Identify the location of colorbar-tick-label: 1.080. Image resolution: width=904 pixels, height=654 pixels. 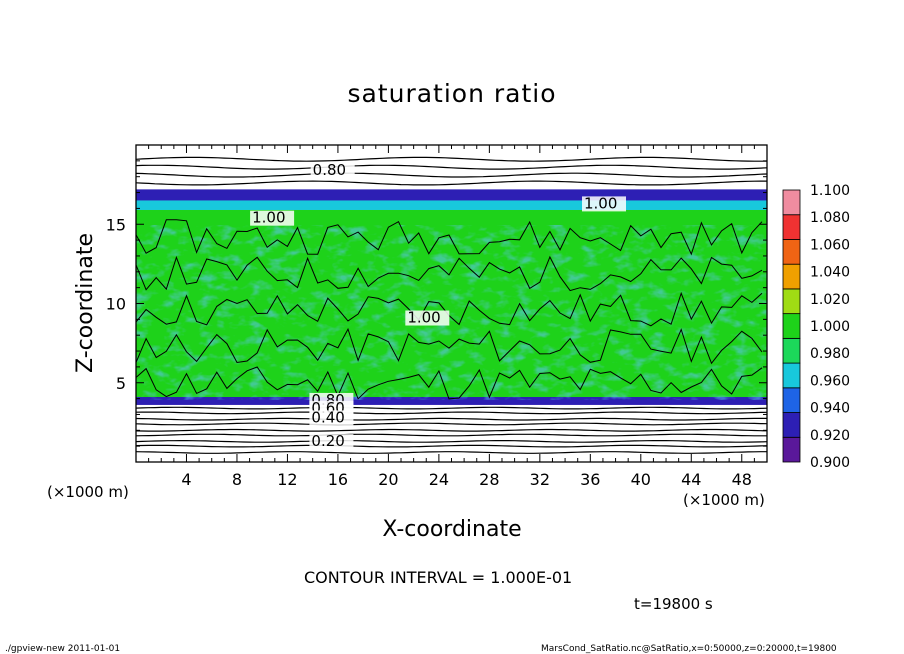
(830, 218).